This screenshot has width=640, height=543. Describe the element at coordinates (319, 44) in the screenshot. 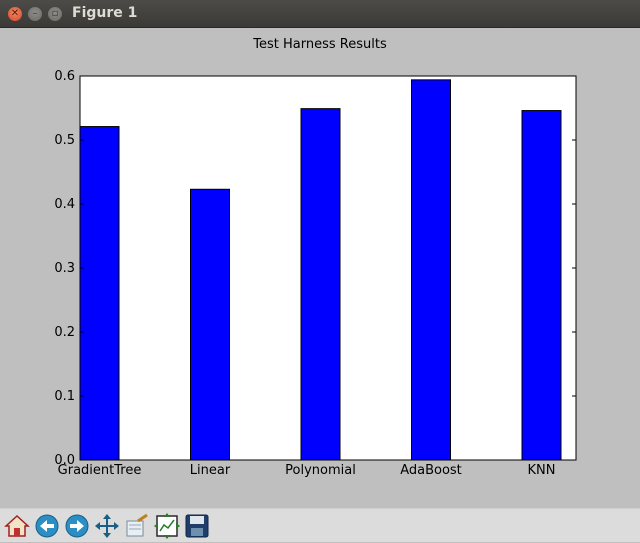

I see `chart-title: Test Harness Results` at that location.